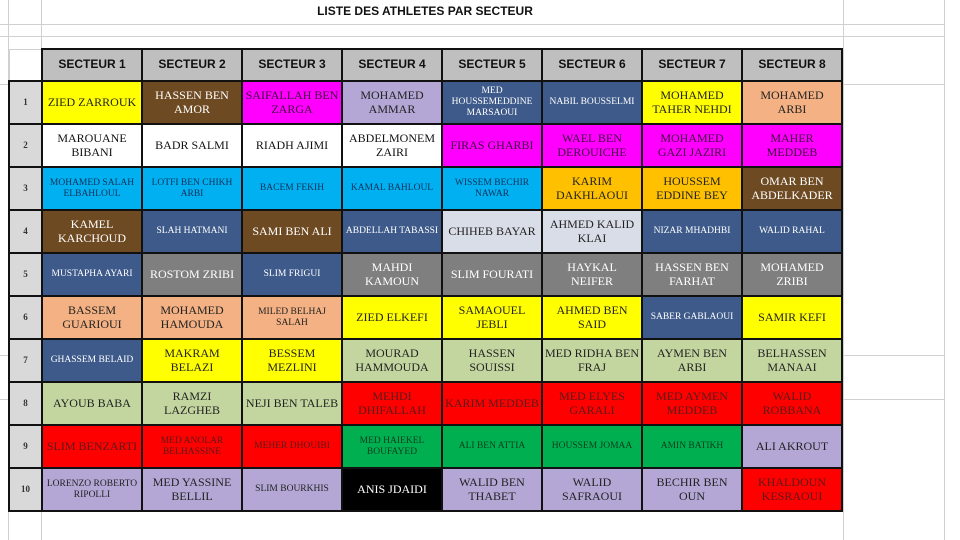  What do you see at coordinates (25, 231) in the screenshot?
I see `row-number: 4` at bounding box center [25, 231].